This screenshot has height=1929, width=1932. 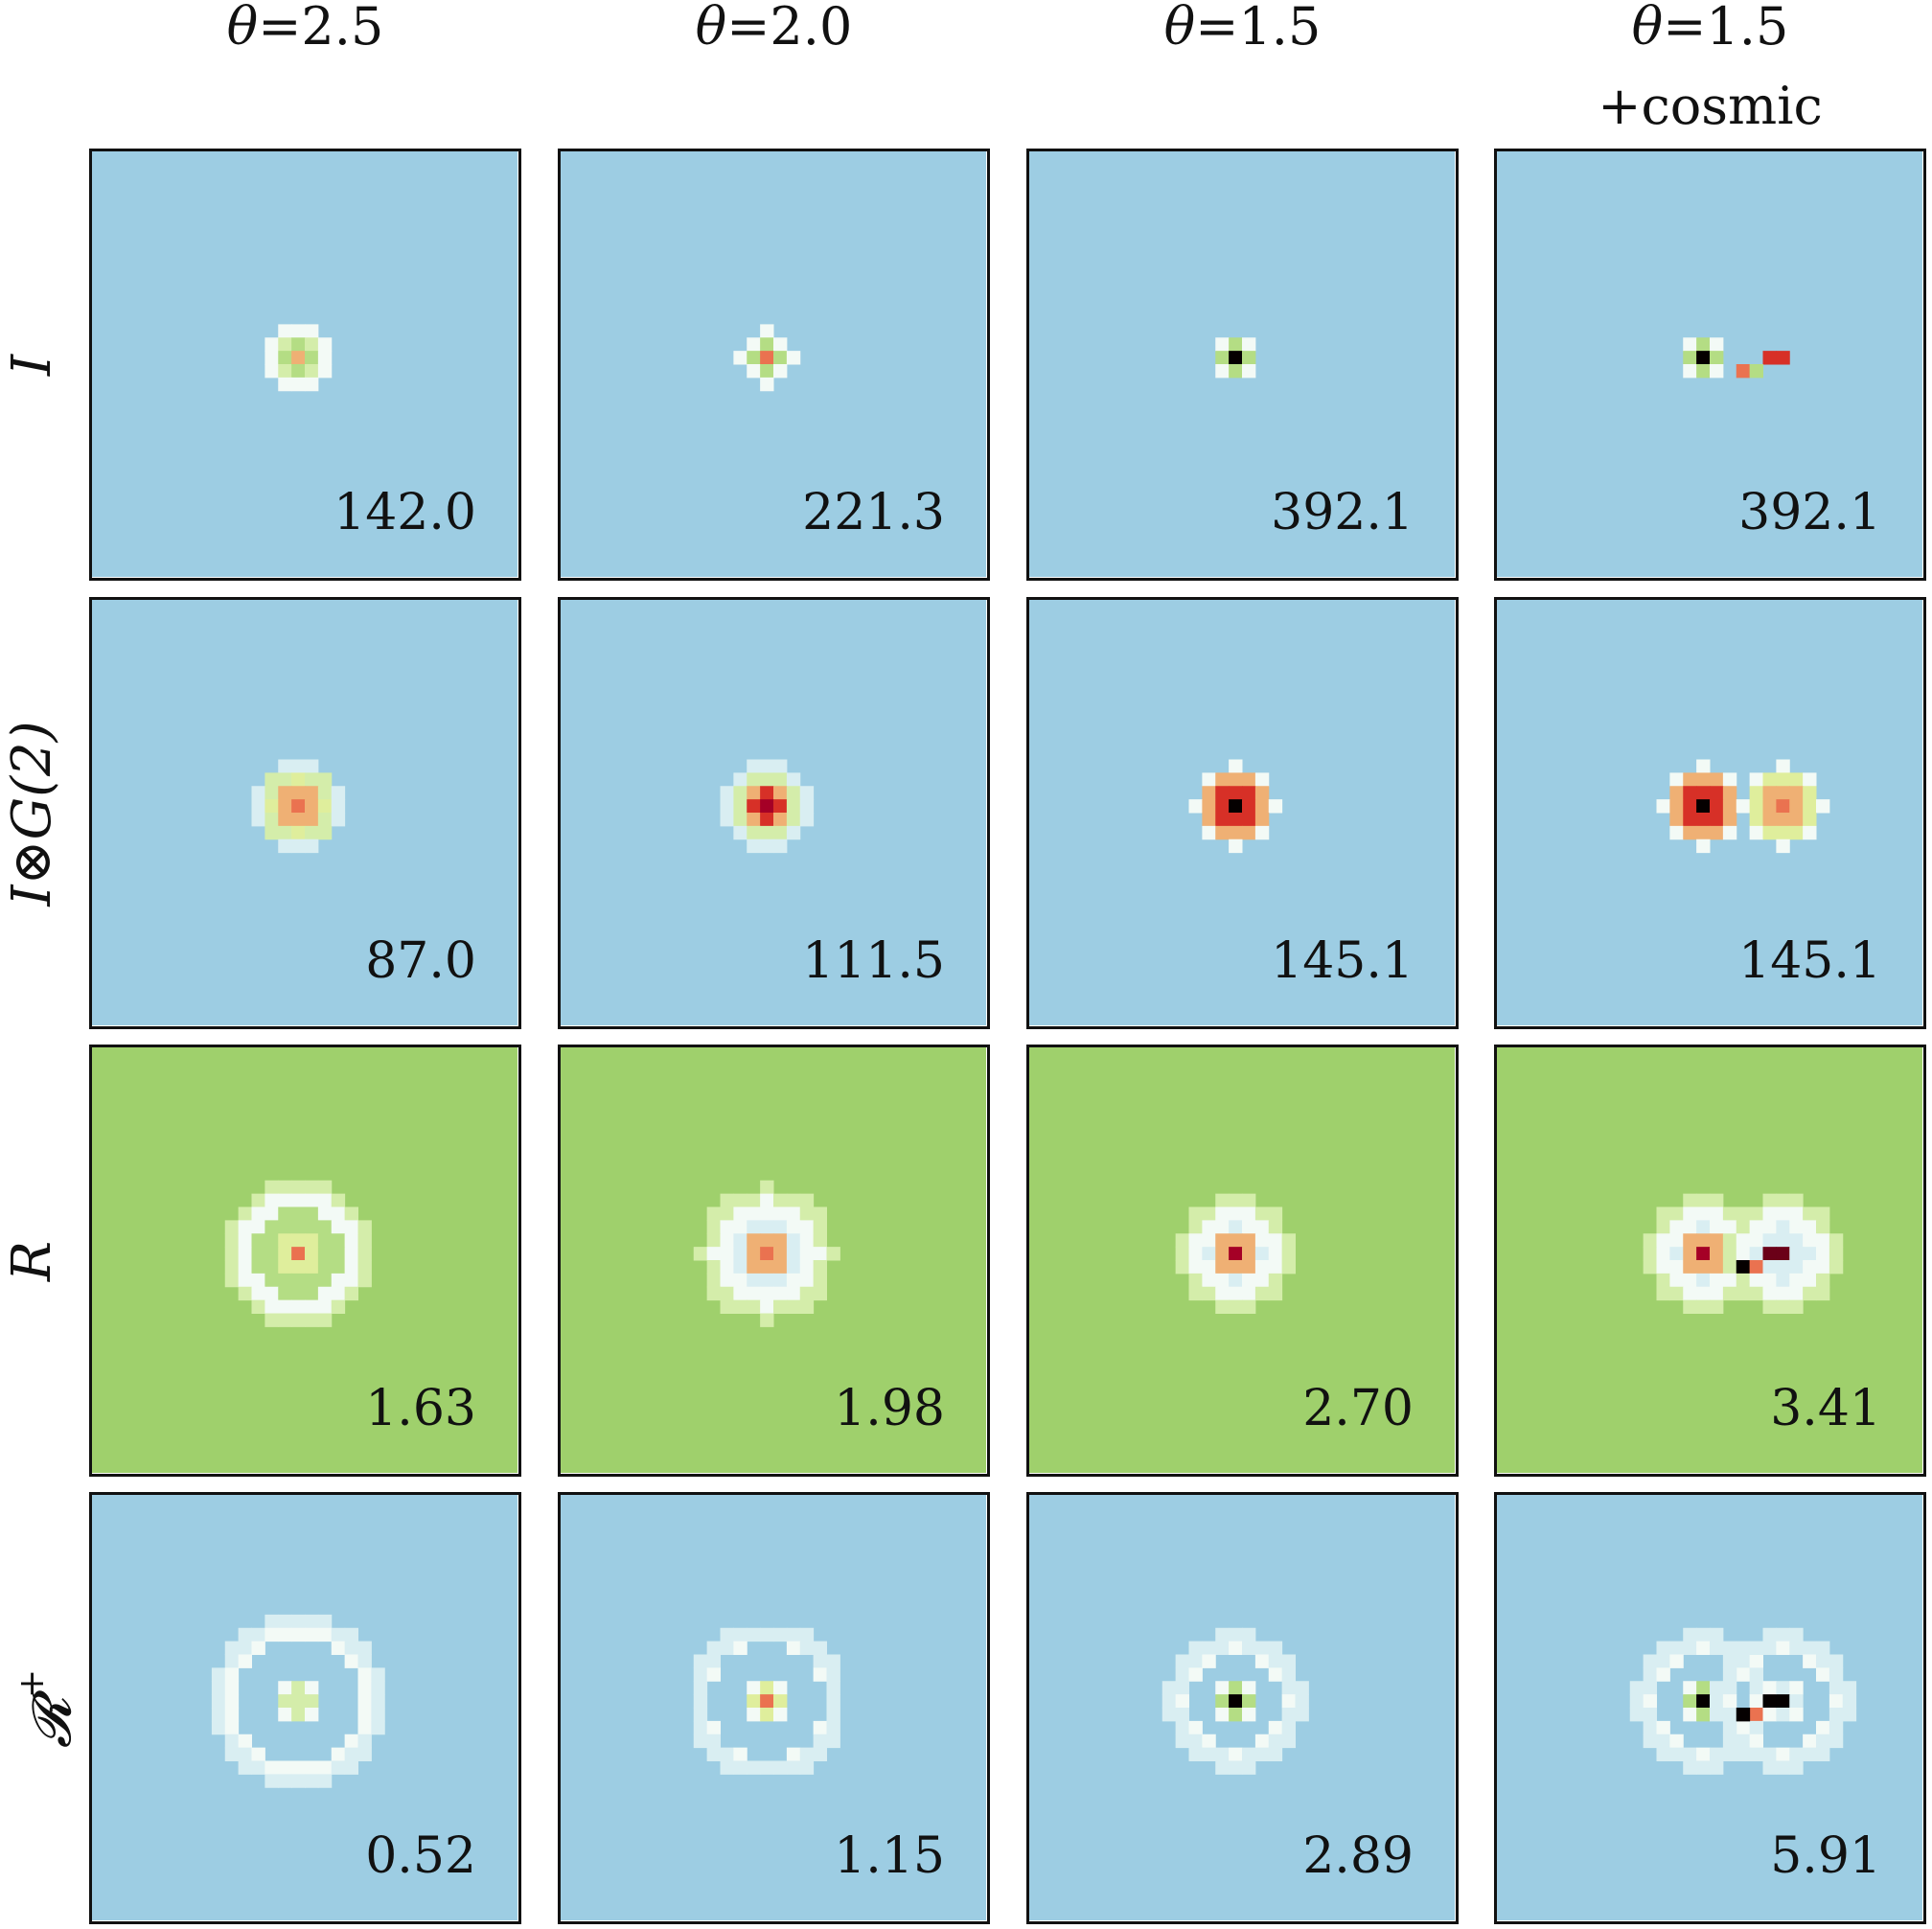 What do you see at coordinates (1342, 961) in the screenshot?
I see `panel-peak-value: 145.1` at bounding box center [1342, 961].